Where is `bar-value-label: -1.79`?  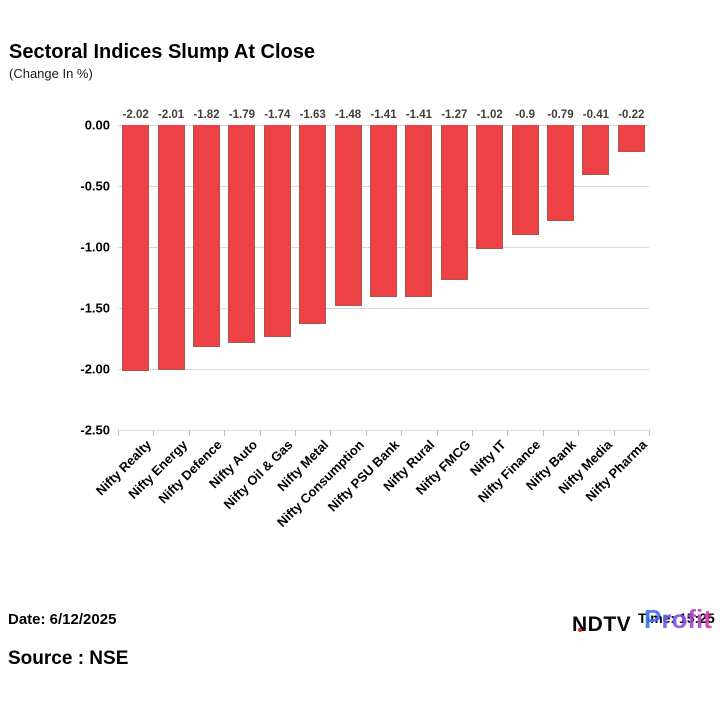
bar-value-label: -1.79 is located at coordinates (241, 115).